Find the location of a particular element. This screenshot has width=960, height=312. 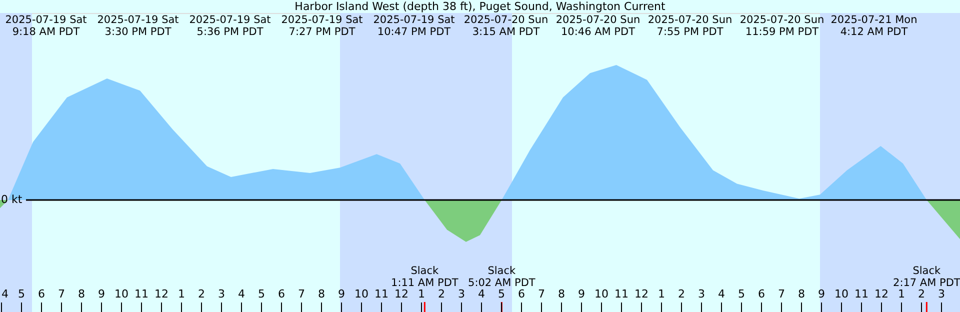

chart-title: Harbor Island West (depth 38 ft), Puget Sound, Washington Current is located at coordinates (480, 6).